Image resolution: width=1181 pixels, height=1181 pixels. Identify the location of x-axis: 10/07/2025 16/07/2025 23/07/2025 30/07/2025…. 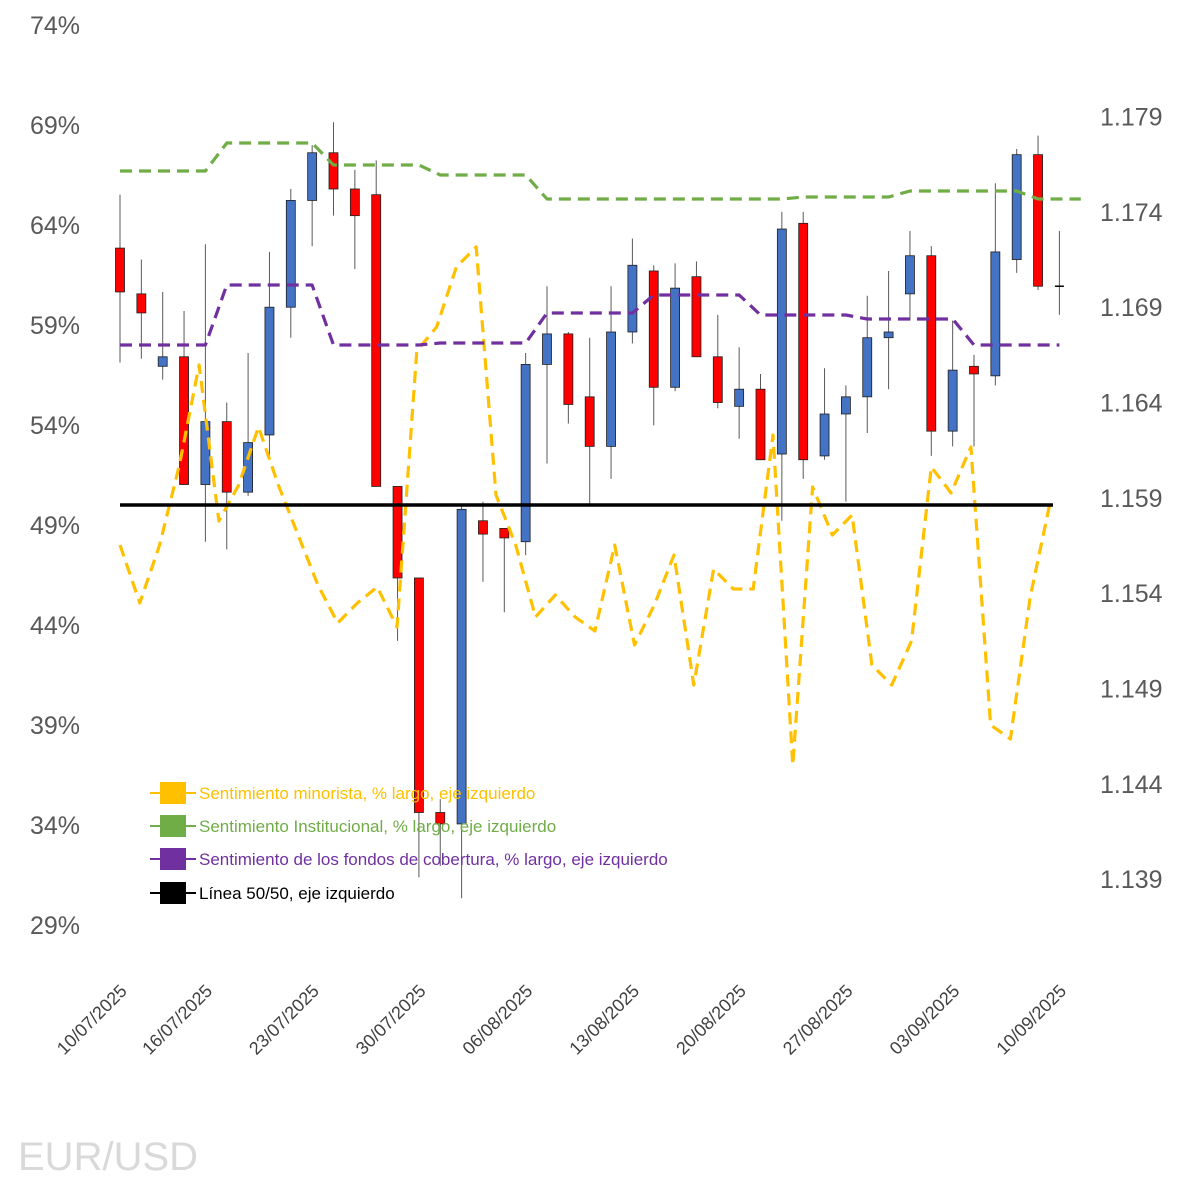
(561, 1020).